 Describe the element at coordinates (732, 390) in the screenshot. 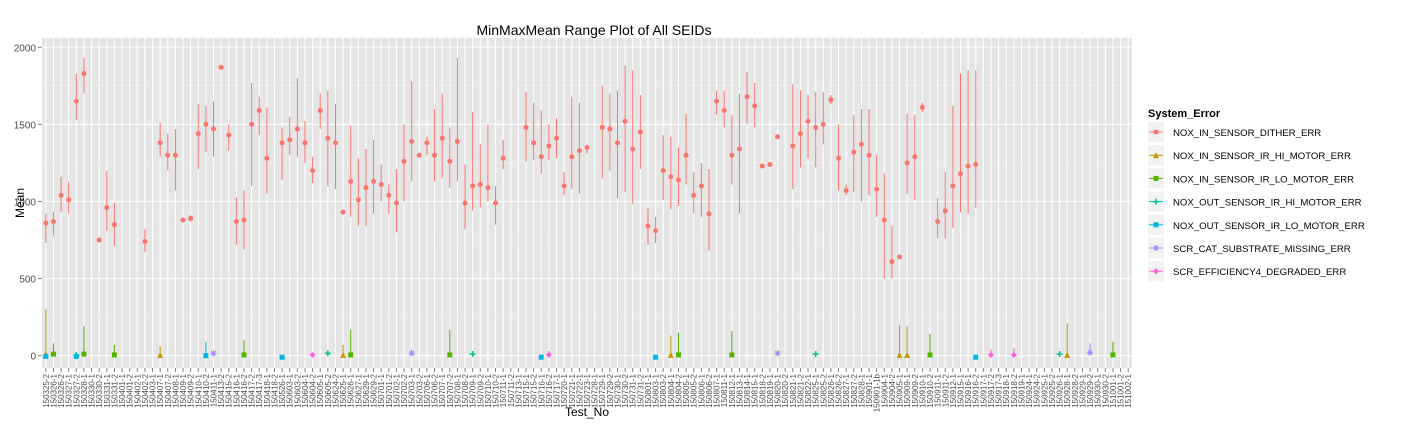

I see `x-tick-label: 150812-1` at that location.